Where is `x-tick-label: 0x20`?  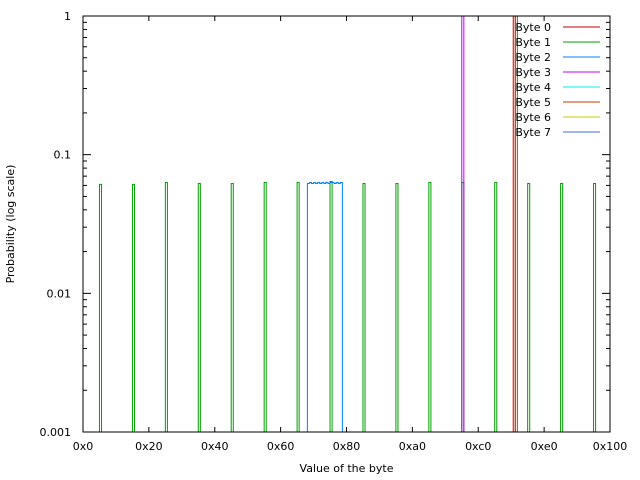 x-tick-label: 0x20 is located at coordinates (149, 446).